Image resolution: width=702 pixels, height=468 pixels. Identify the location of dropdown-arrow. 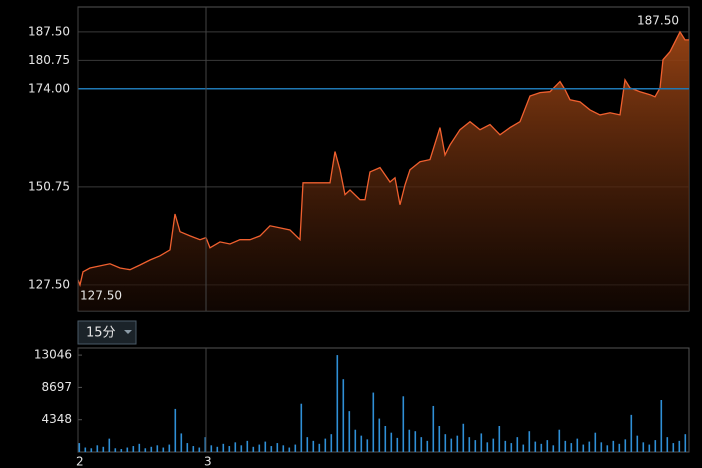
(128, 332).